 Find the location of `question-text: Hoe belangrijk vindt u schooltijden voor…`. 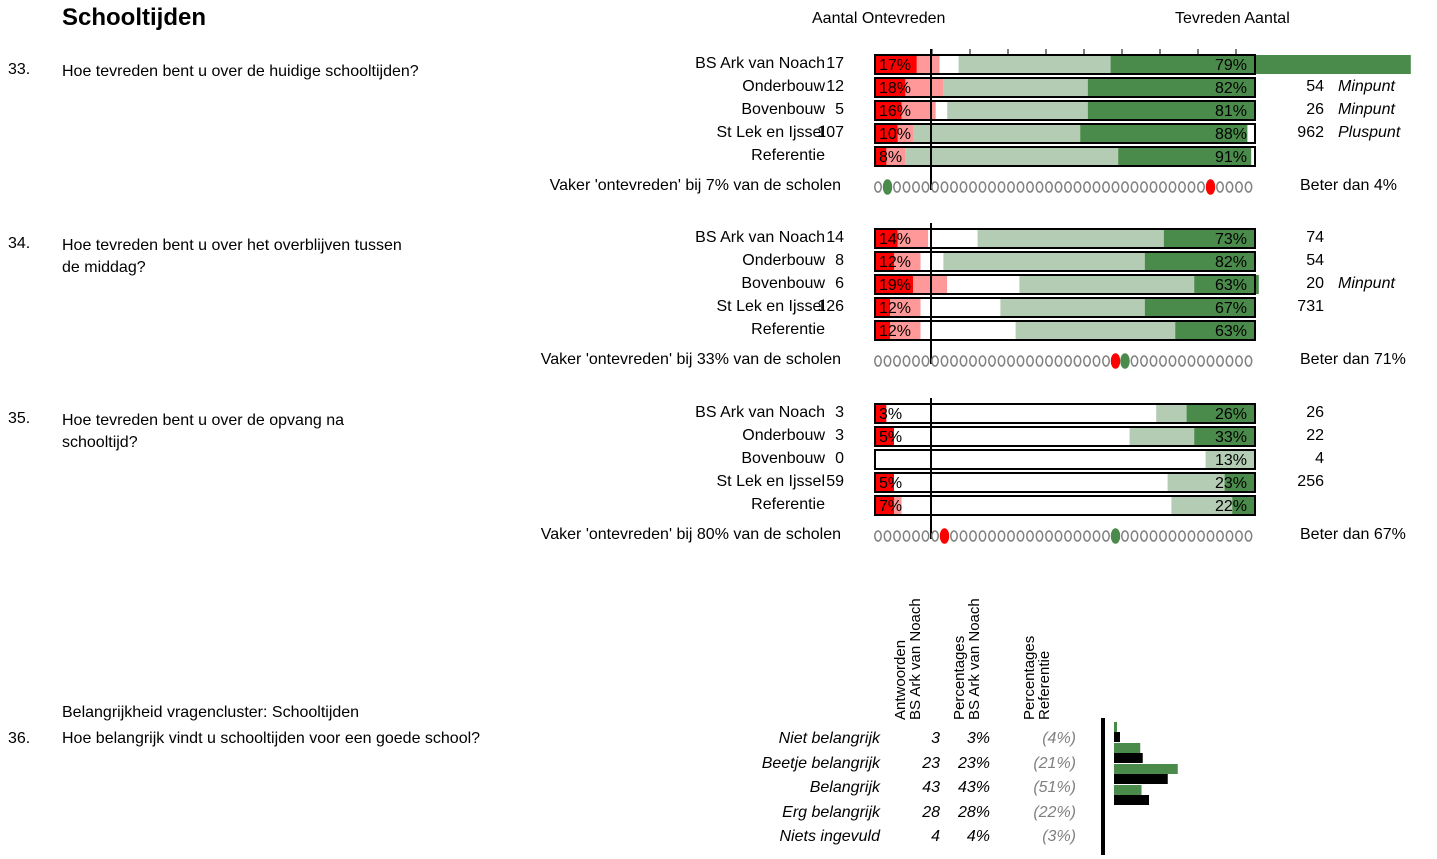

question-text: Hoe belangrijk vindt u schooltijden voor… is located at coordinates (271, 738).